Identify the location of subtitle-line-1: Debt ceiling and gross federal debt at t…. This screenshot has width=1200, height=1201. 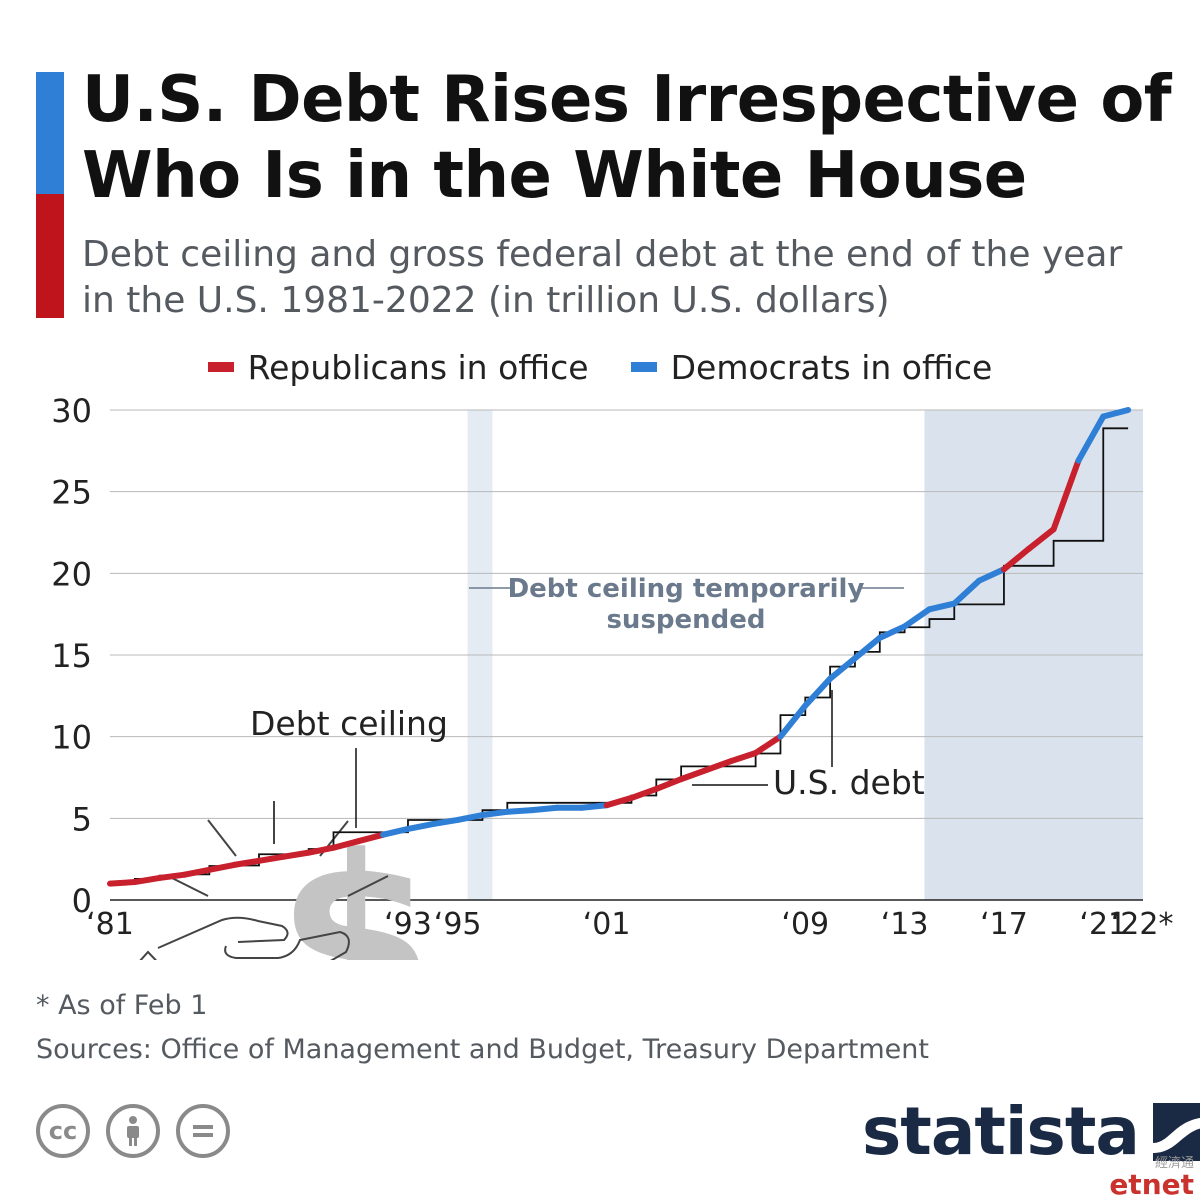
(602, 254).